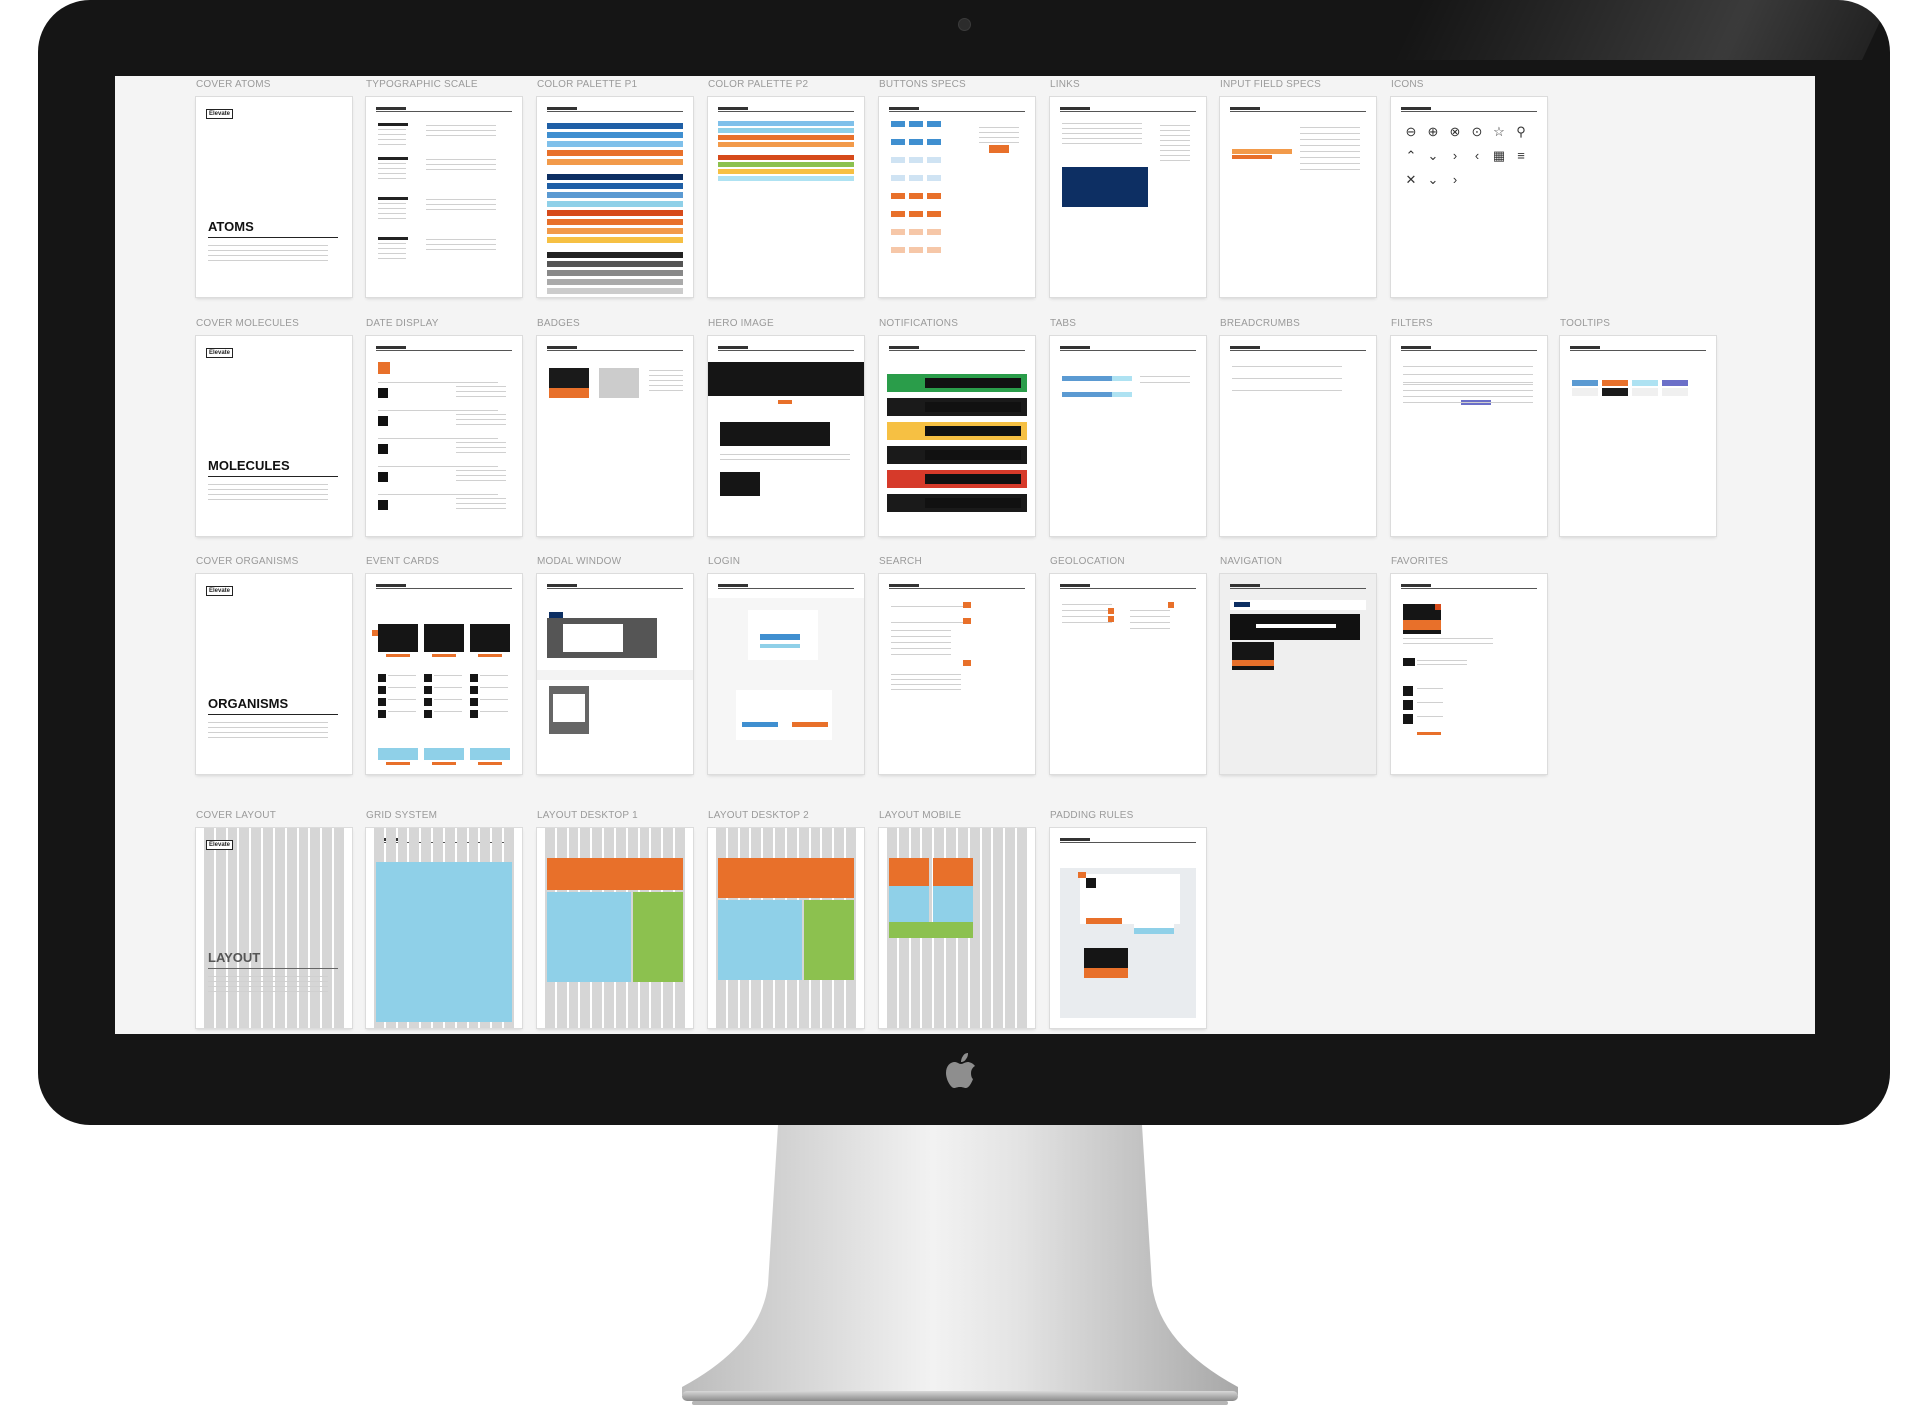 This screenshot has width=1920, height=1407. I want to click on design-page-thumbnail: EVENT CARDS, so click(444, 666).